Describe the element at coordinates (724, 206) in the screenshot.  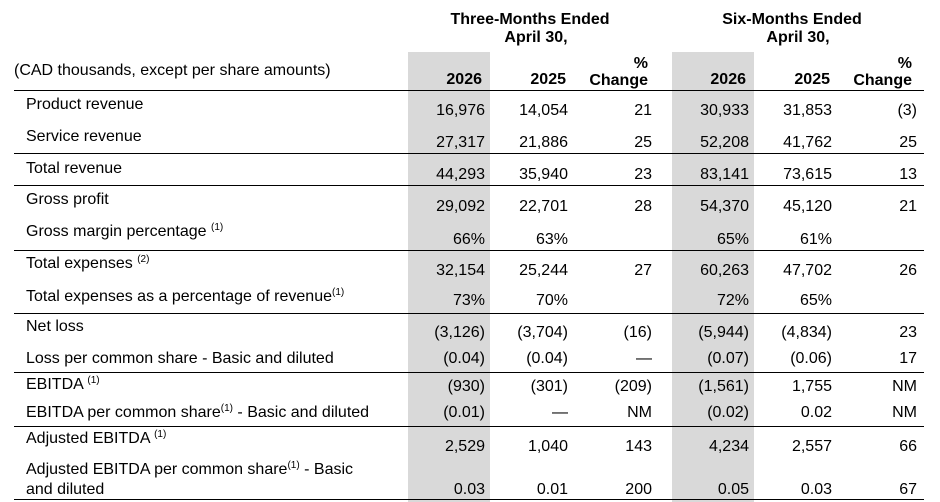
I see `cell-2026-6m: 54,370` at that location.